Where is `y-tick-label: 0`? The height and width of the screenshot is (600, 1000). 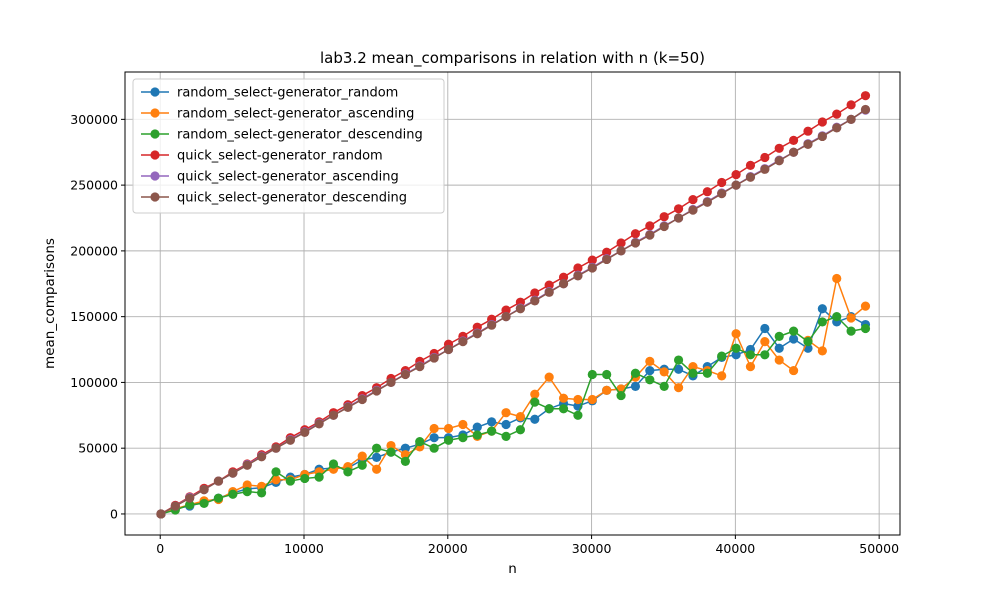 y-tick-label: 0 is located at coordinates (114, 513).